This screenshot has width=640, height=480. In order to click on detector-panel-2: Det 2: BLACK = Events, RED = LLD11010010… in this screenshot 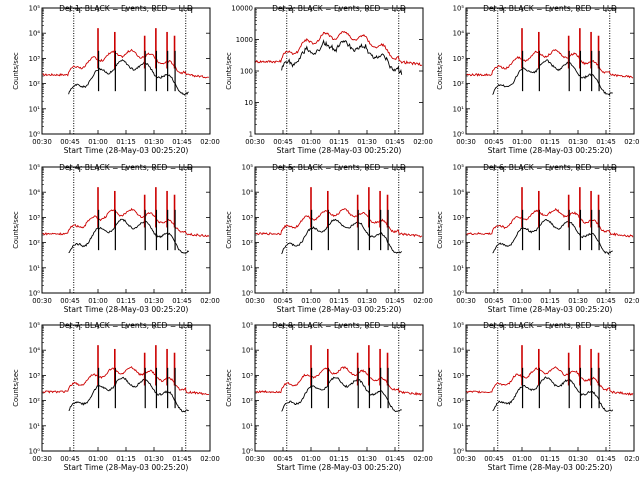, I will do `click(329, 79)`.